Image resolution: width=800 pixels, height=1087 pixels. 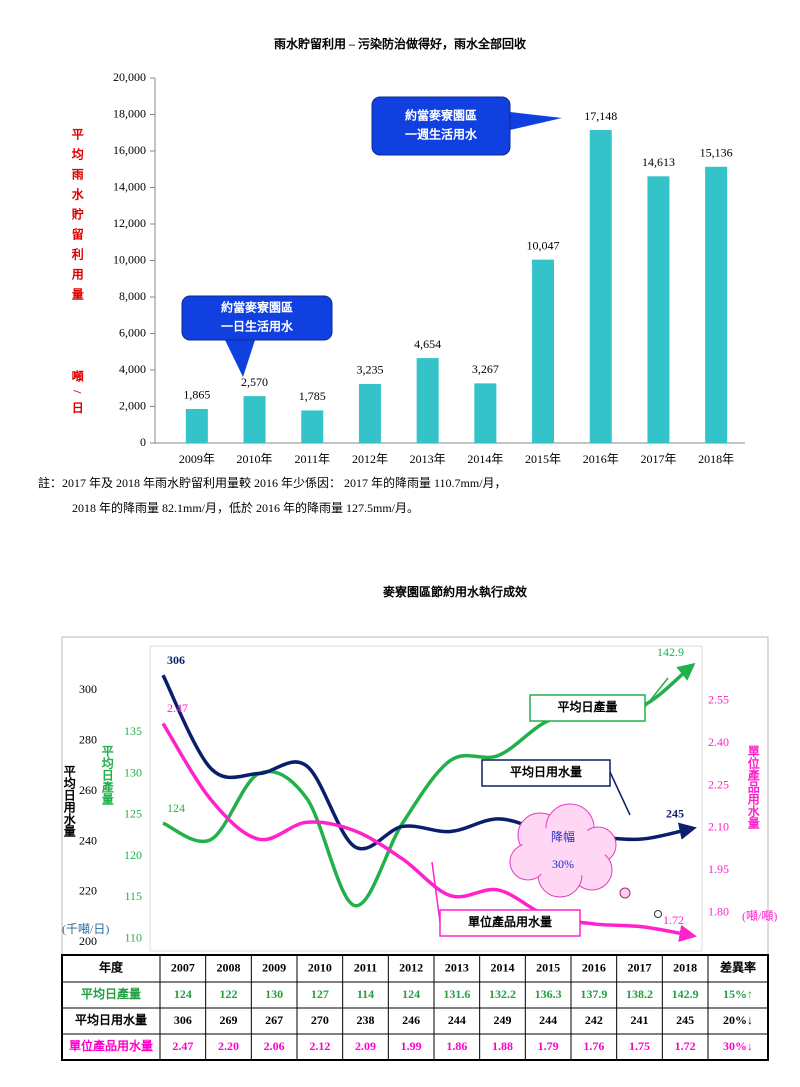 I want to click on table-header: 2012, so click(x=411, y=967).